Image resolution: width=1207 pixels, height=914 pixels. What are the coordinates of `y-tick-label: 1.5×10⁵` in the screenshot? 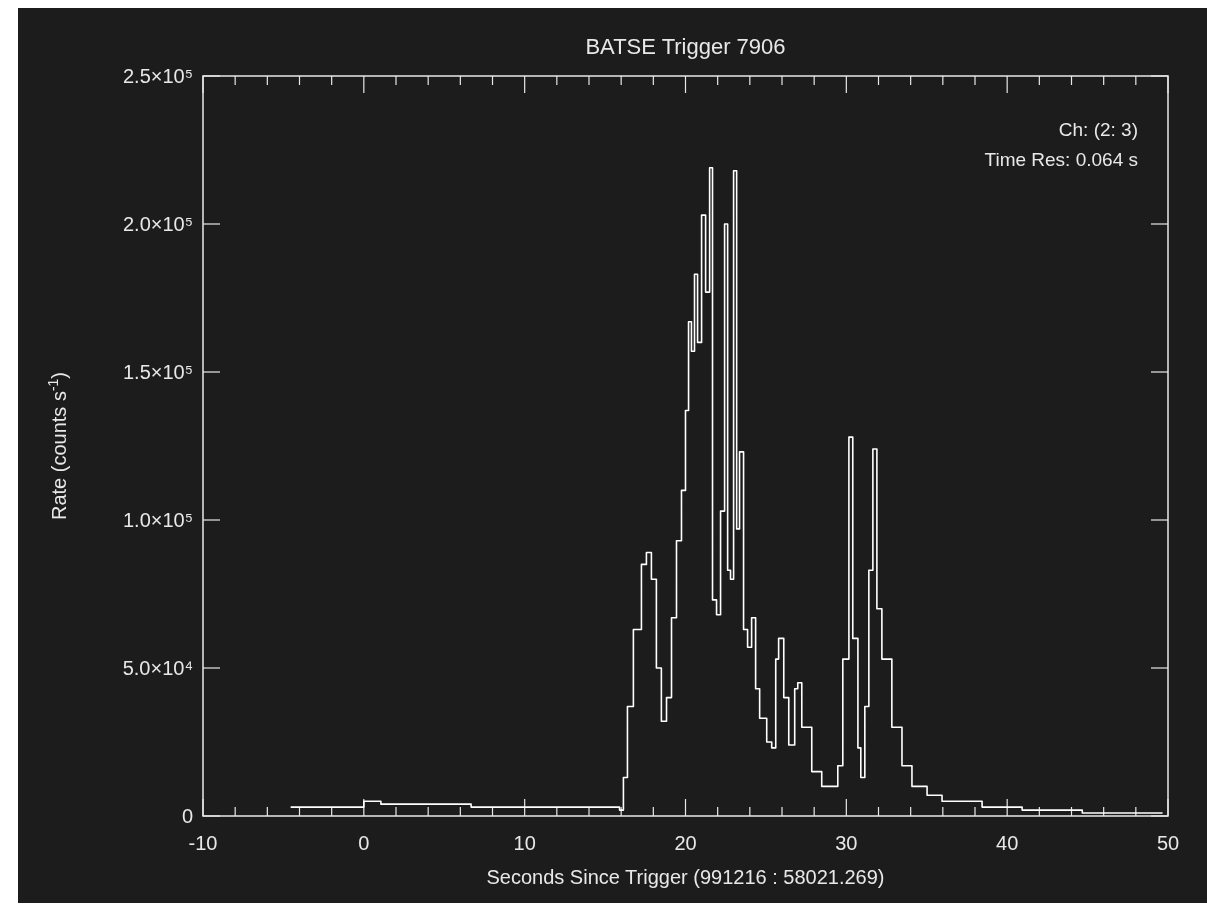 It's located at (157, 372).